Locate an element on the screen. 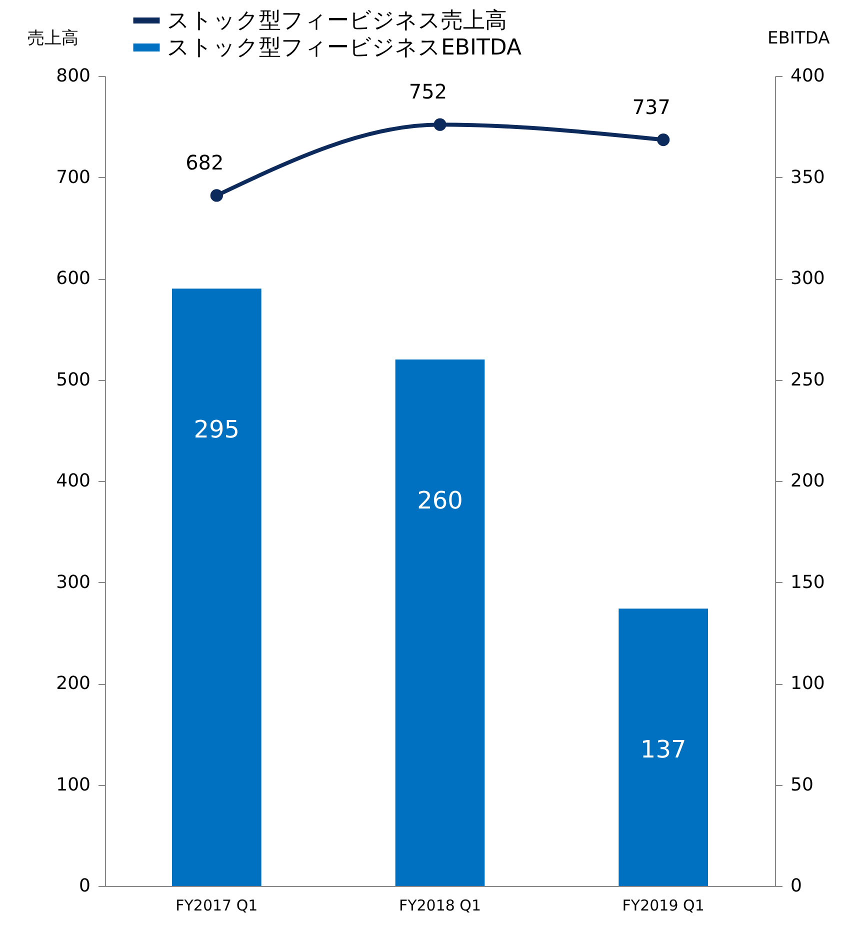  y2-tick-label: 0 is located at coordinates (796, 886).